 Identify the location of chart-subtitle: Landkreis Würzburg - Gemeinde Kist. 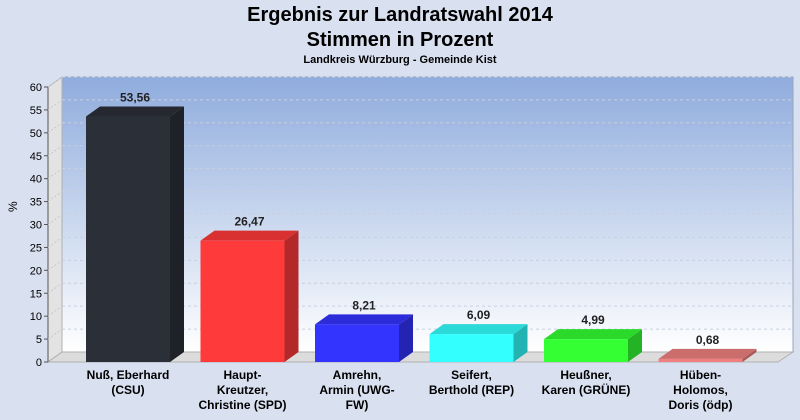
(400, 60).